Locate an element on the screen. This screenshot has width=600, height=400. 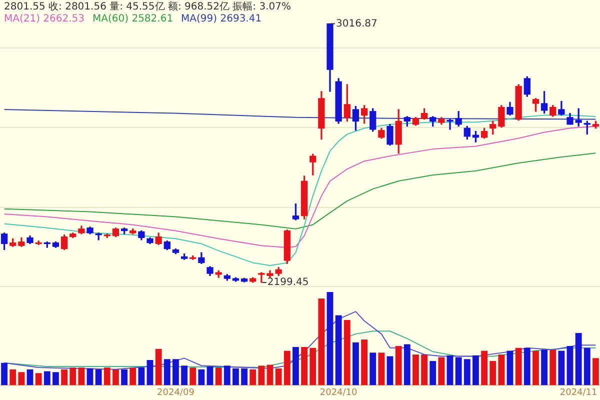
x-tick-label: 2024/09 is located at coordinates (176, 393).